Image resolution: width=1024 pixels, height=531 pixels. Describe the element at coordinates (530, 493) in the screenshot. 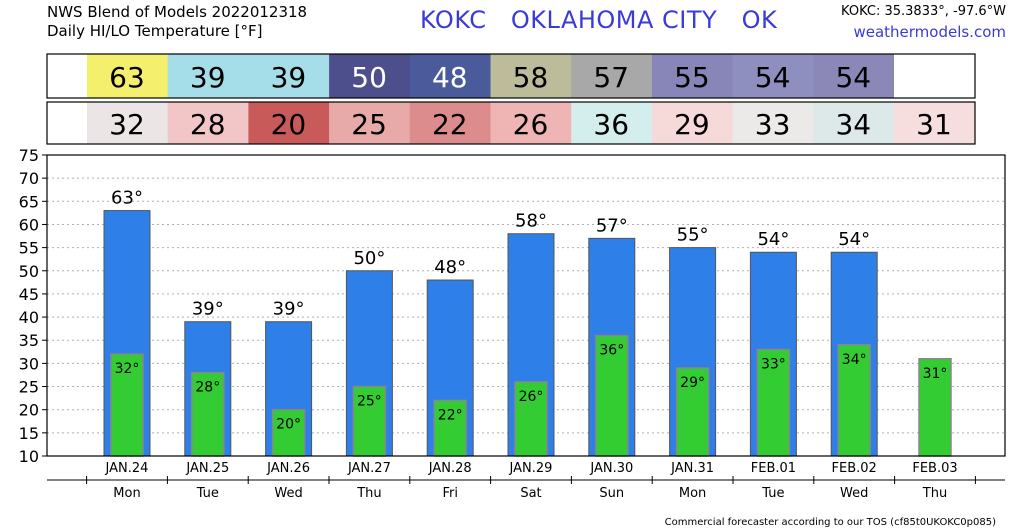

I see `x-weekday-label: Sat` at that location.